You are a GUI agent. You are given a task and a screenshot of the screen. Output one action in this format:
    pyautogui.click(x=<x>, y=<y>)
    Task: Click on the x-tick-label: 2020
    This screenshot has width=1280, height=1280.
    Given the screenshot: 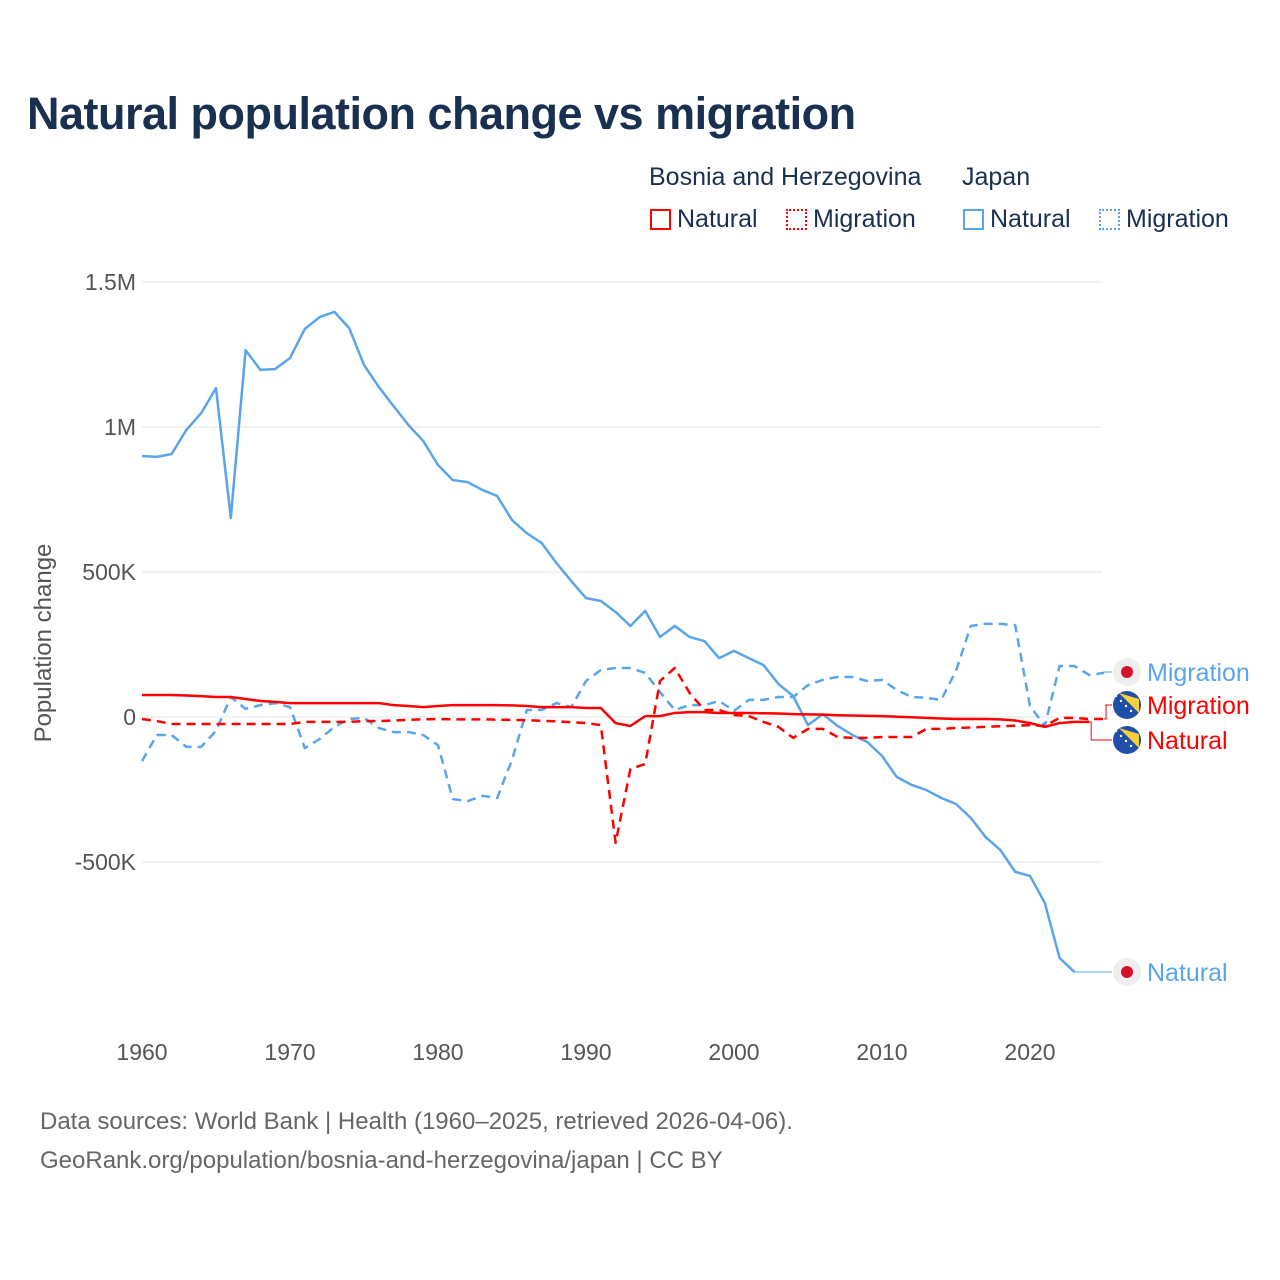 What is the action you would take?
    pyautogui.click(x=1029, y=1052)
    